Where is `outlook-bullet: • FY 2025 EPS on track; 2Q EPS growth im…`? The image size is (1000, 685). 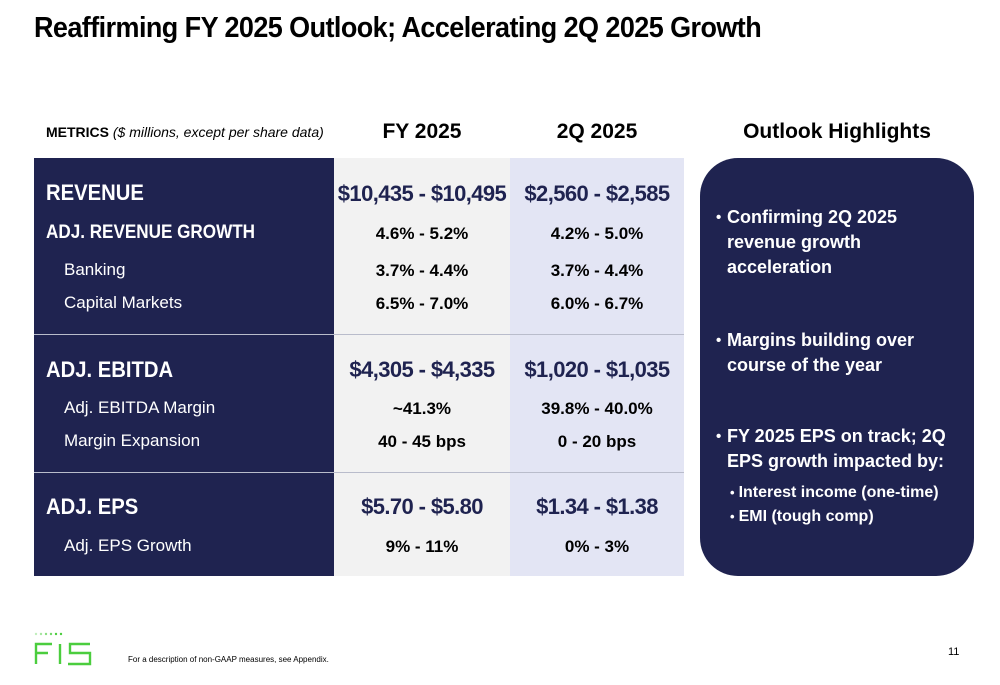
outlook-bullet: • FY 2025 EPS on track; 2Q EPS growth im… is located at coordinates (841, 449).